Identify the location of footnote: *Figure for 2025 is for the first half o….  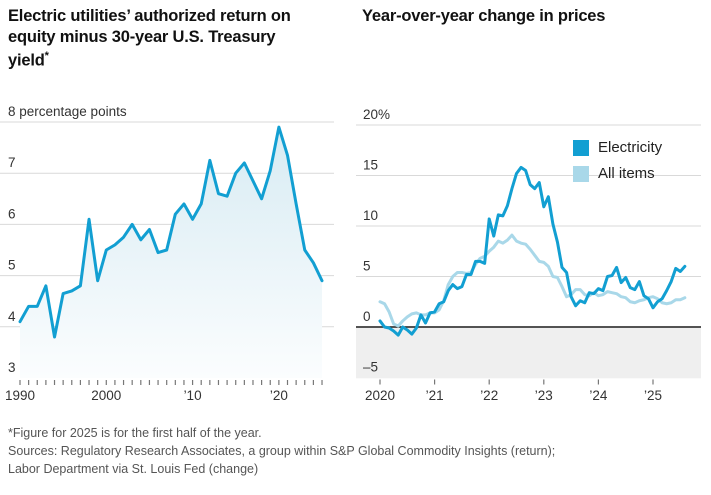
(135, 433).